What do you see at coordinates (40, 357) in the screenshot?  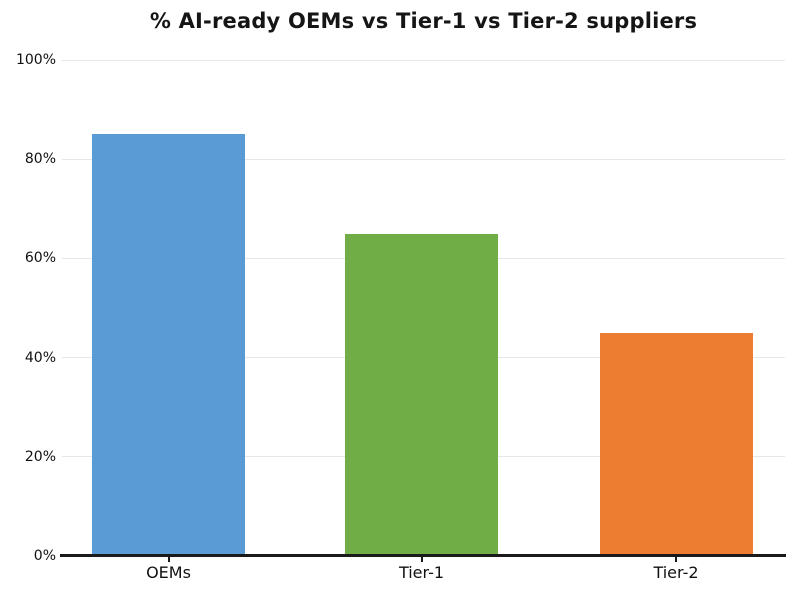 I see `y-tick-label-40: 40%` at bounding box center [40, 357].